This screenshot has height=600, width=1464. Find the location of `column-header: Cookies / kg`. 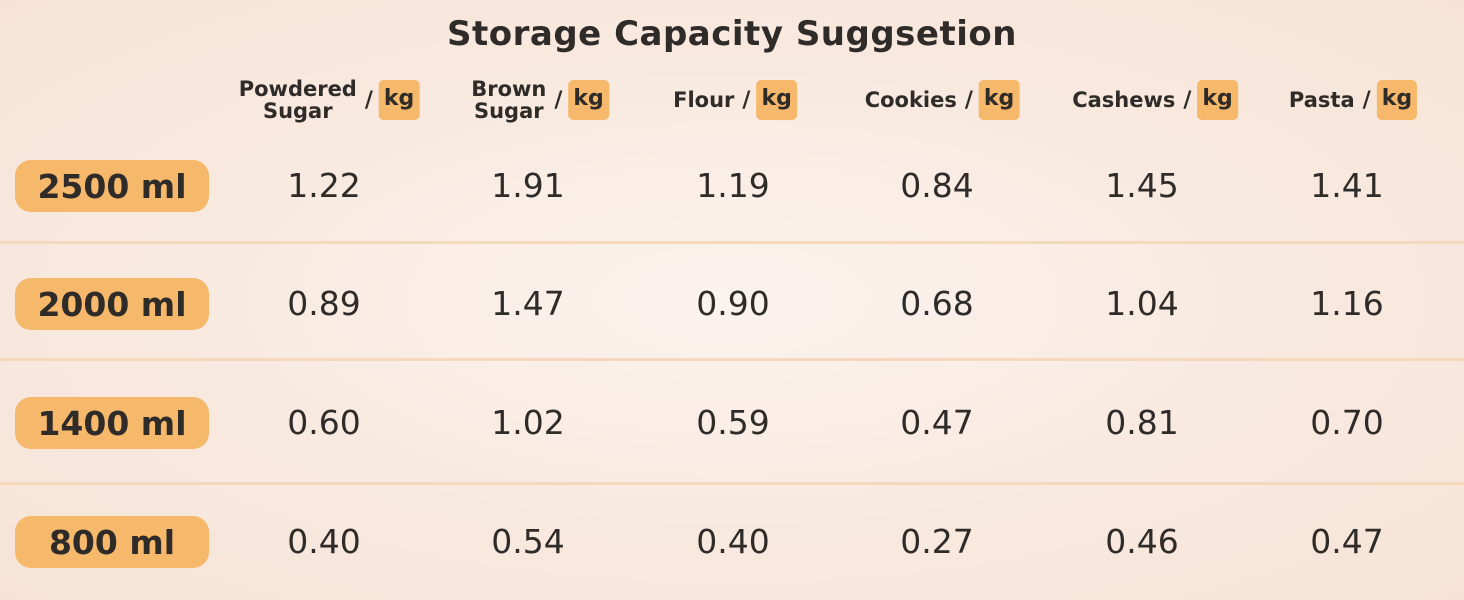

column-header: Cookies / kg is located at coordinates (942, 100).